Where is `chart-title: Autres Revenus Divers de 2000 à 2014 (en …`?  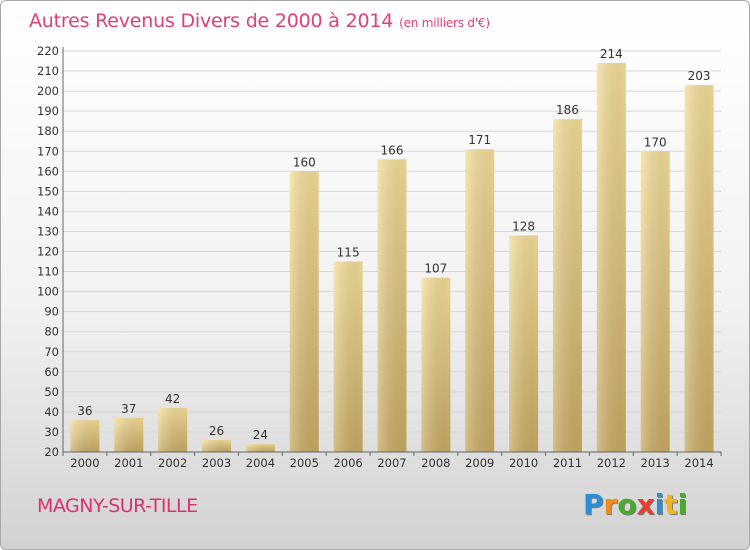 chart-title: Autres Revenus Divers de 2000 à 2014 (en … is located at coordinates (259, 21).